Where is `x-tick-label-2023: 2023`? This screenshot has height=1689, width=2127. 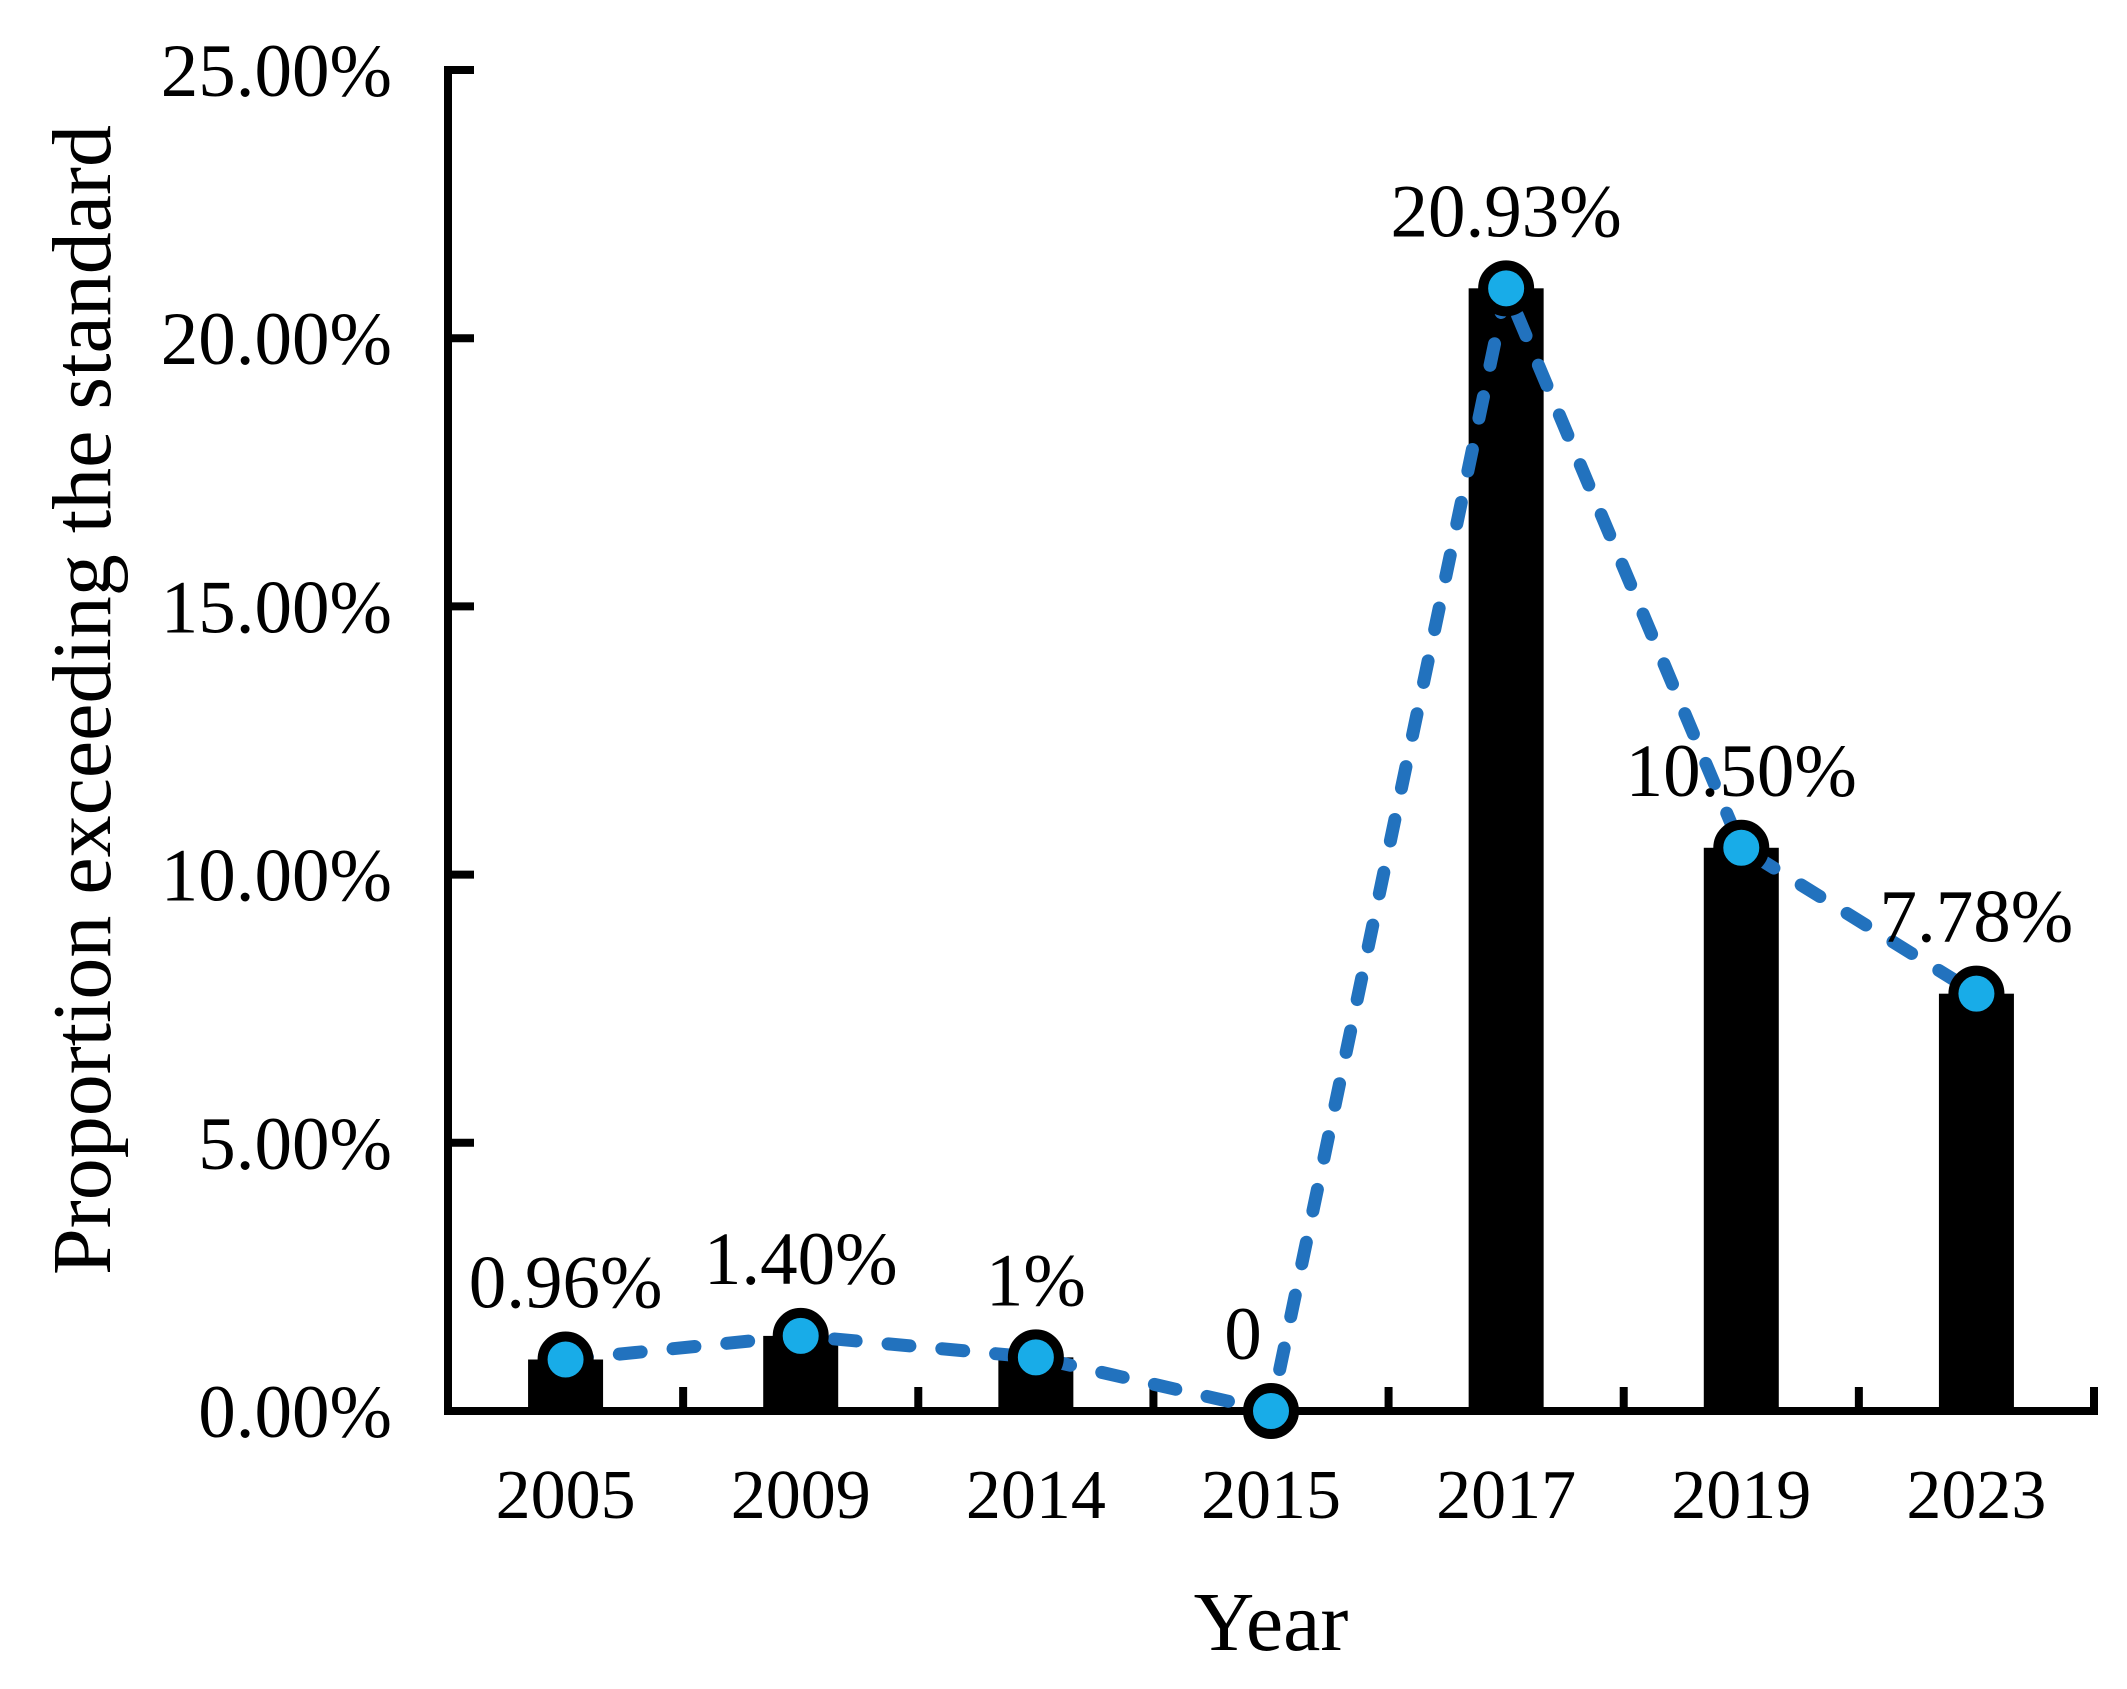
x-tick-label-2023: 2023 is located at coordinates (1976, 1495).